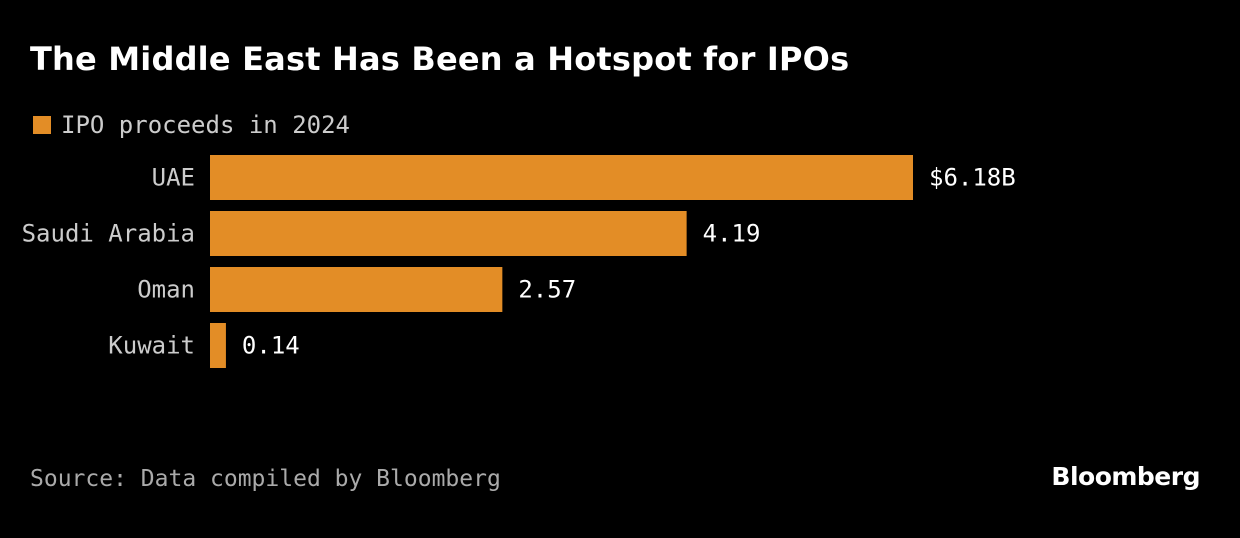 This screenshot has width=1240, height=538. What do you see at coordinates (173, 178) in the screenshot?
I see `category-label: UAE` at bounding box center [173, 178].